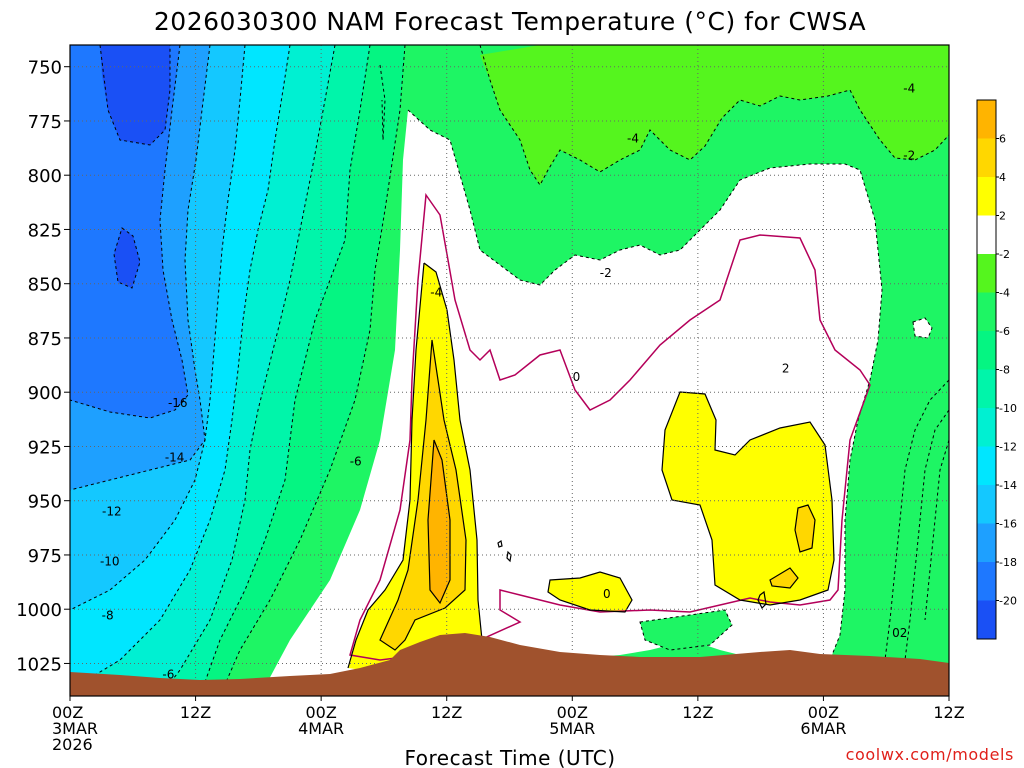 This screenshot has width=1024, height=768. I want to click on fill-minus20-to-minus18-pocket, so click(127, 258).